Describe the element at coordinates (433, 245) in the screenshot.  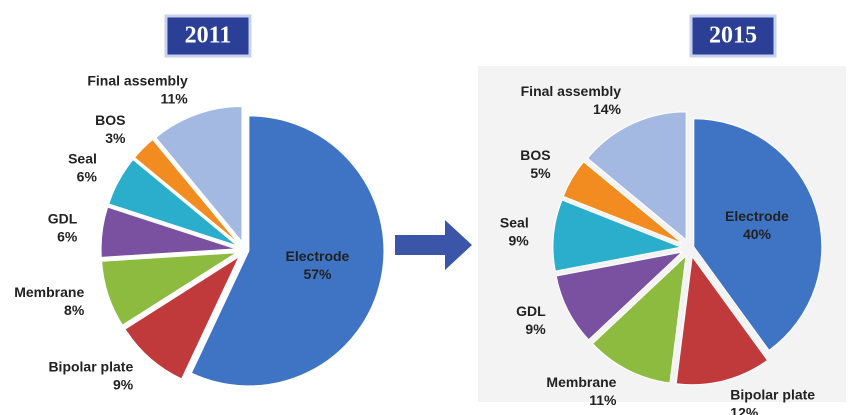
I see `arrow` at that location.